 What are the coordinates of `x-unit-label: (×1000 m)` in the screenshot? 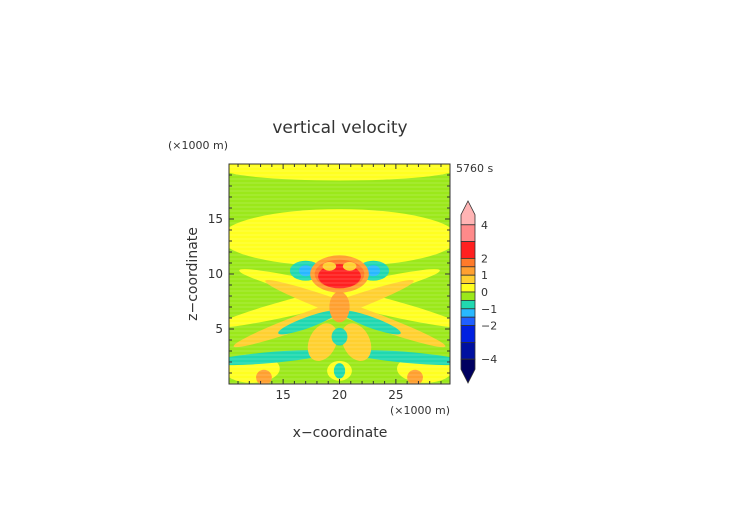 It's located at (420, 410).